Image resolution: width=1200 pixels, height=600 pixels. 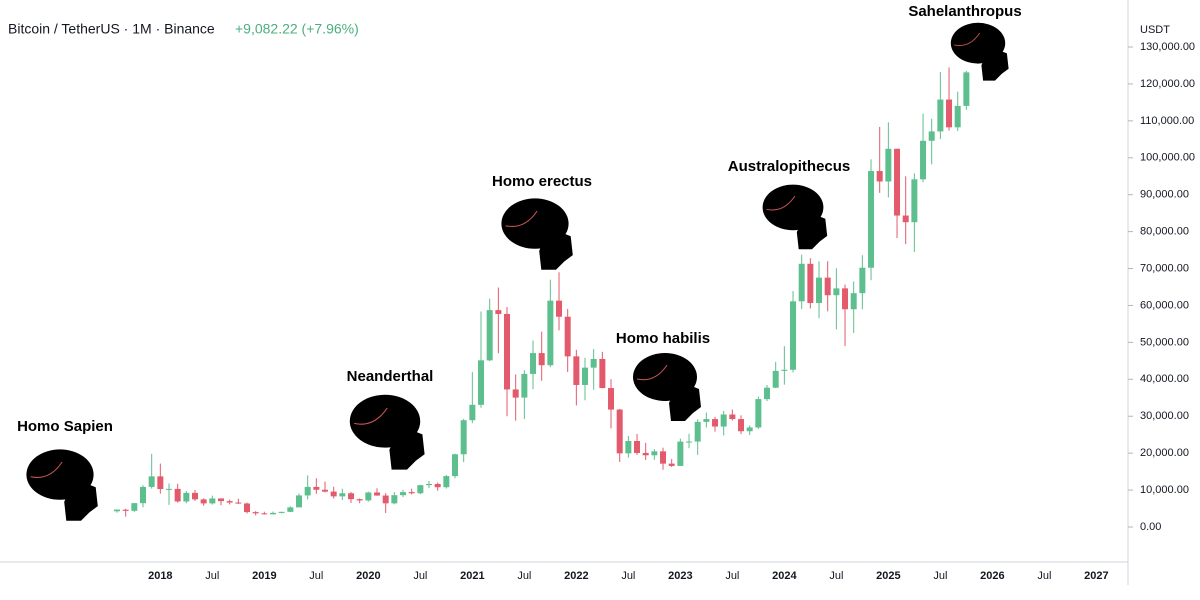 What do you see at coordinates (663, 338) in the screenshot?
I see `annotation: Homo habilis` at bounding box center [663, 338].